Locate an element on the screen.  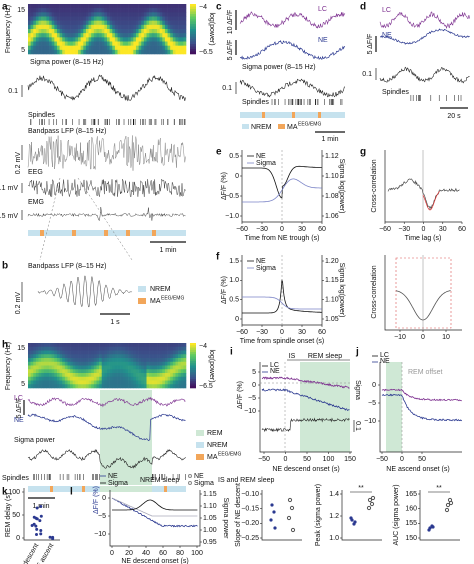
label: 1.12 is located at coordinates (332, 156).